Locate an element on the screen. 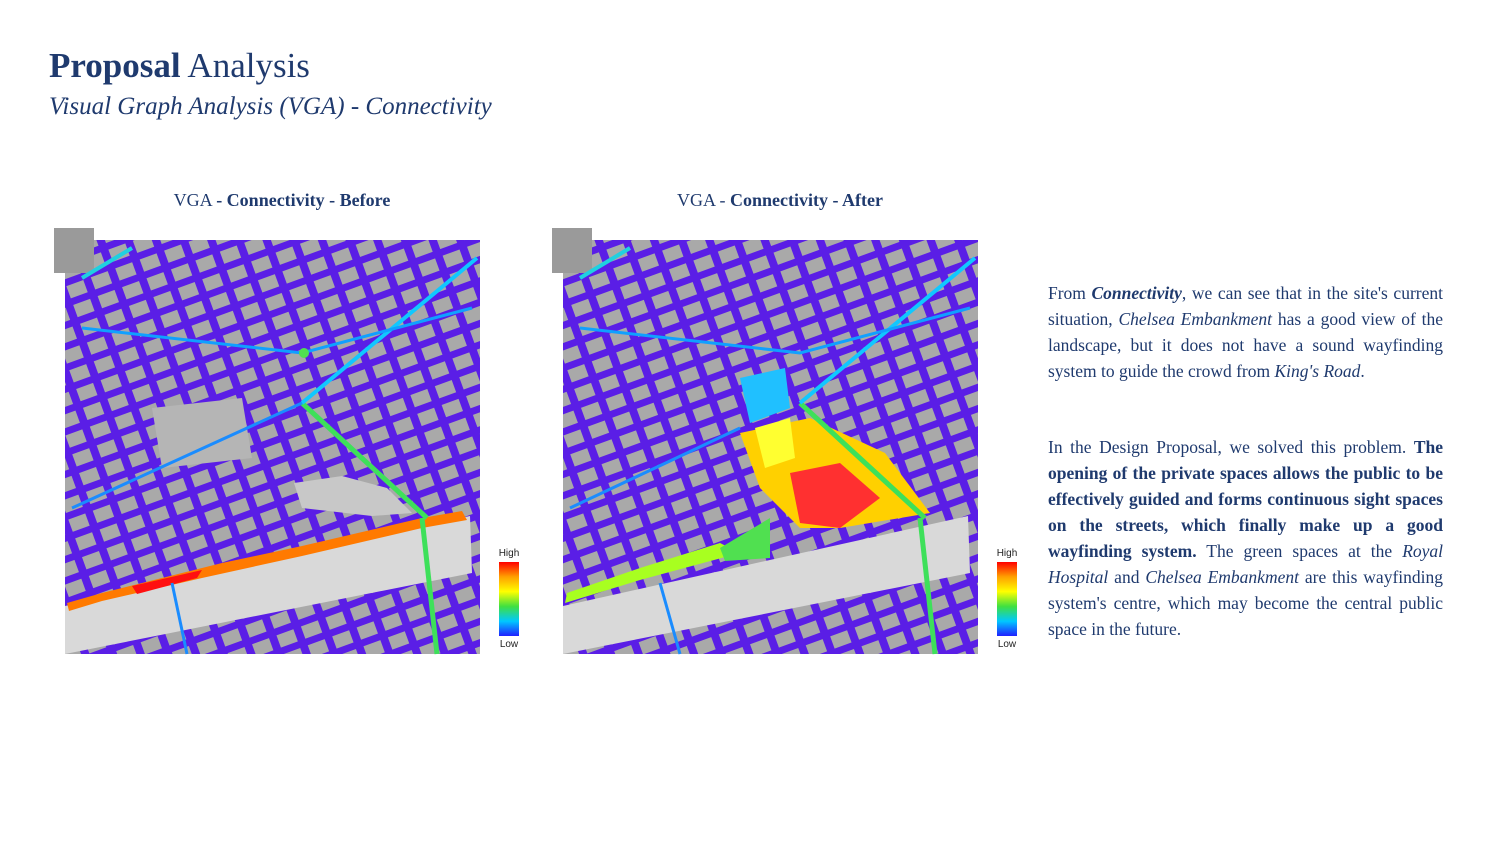  legend-before: High Low is located at coordinates (509, 599).